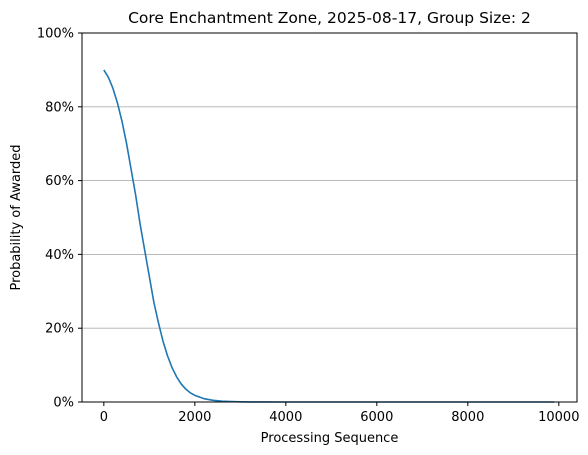 The height and width of the screenshot is (455, 588). I want to click on y-tick-label: 80%, so click(59, 107).